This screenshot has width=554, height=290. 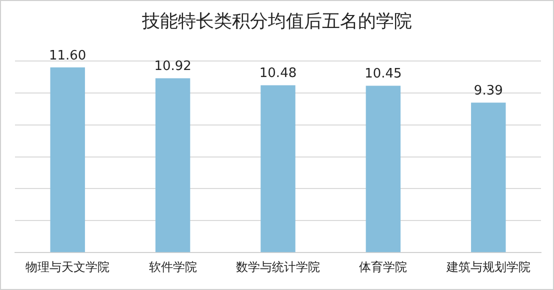 What do you see at coordinates (67, 56) in the screenshot?
I see `data-label: 11.60` at bounding box center [67, 56].